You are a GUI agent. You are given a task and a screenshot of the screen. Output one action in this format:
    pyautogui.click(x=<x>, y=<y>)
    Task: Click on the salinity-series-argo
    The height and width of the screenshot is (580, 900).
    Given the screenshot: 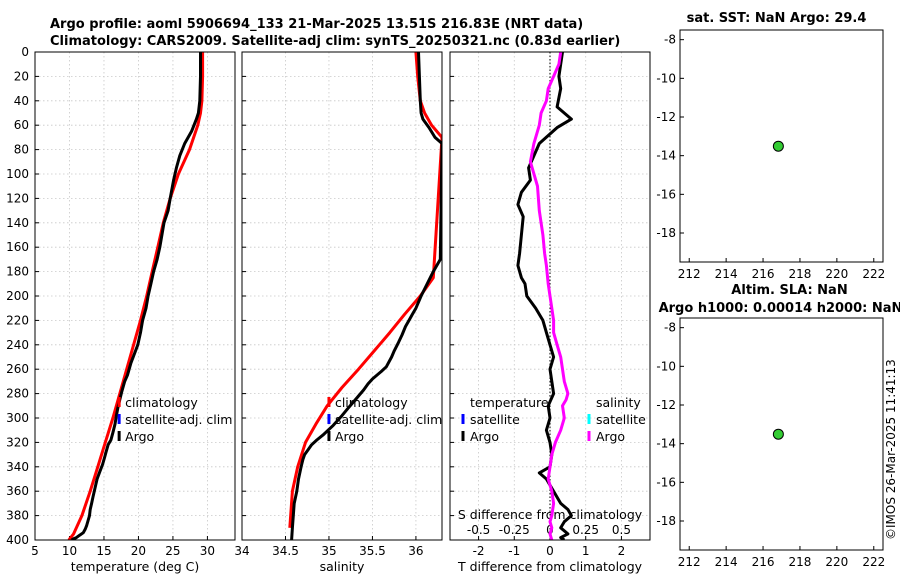 What is the action you would take?
    pyautogui.click(x=366, y=296)
    